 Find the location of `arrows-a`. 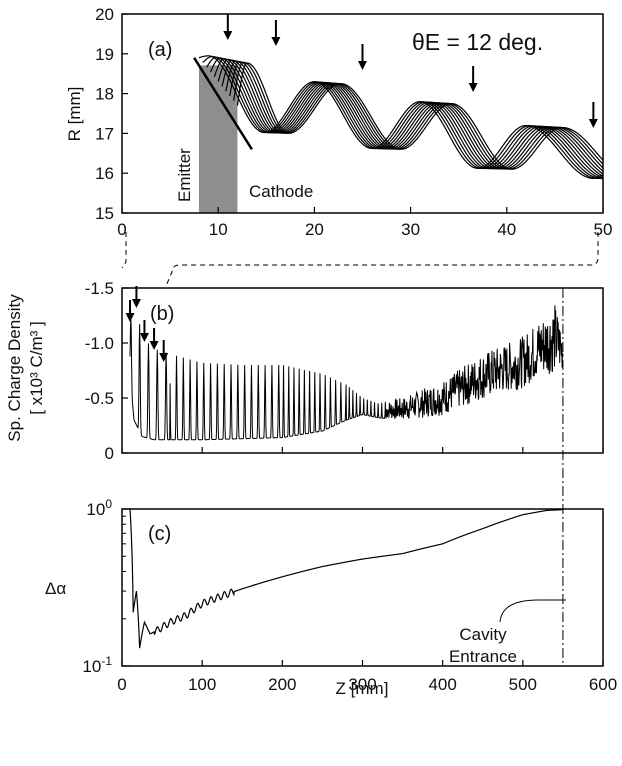

arrows-a is located at coordinates (410, 71).